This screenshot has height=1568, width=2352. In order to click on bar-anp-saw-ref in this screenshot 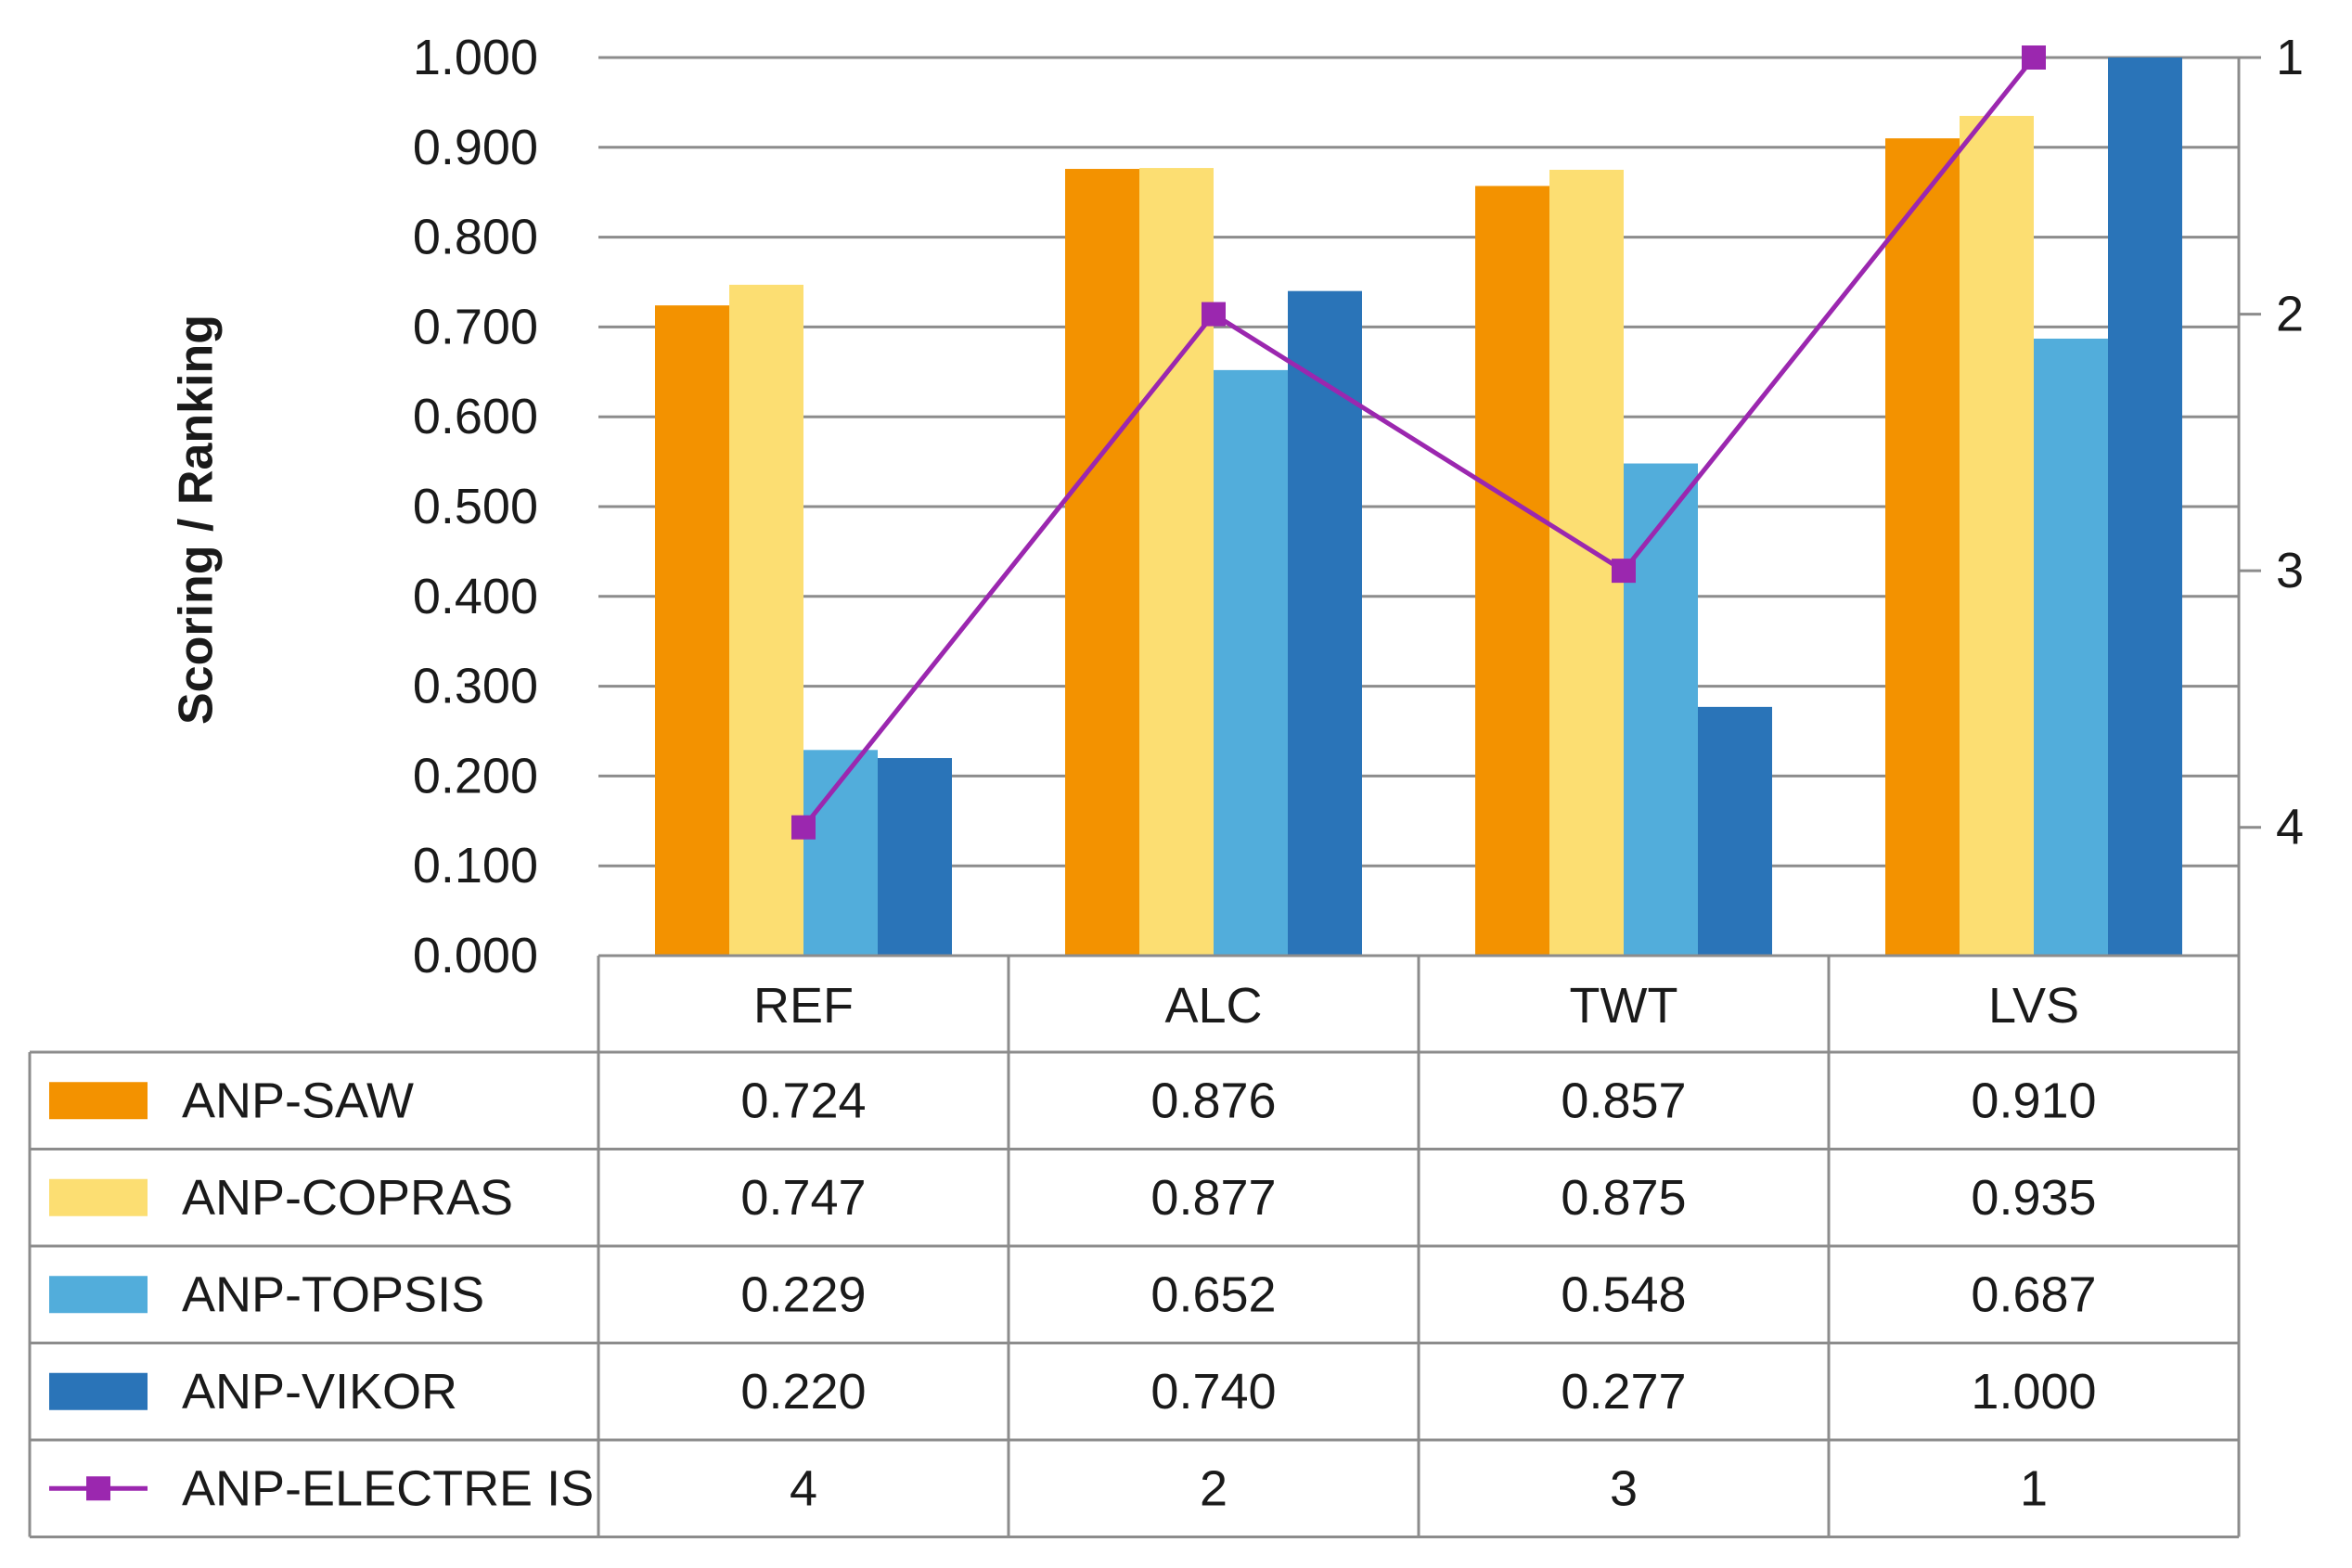, I will do `click(692, 631)`.